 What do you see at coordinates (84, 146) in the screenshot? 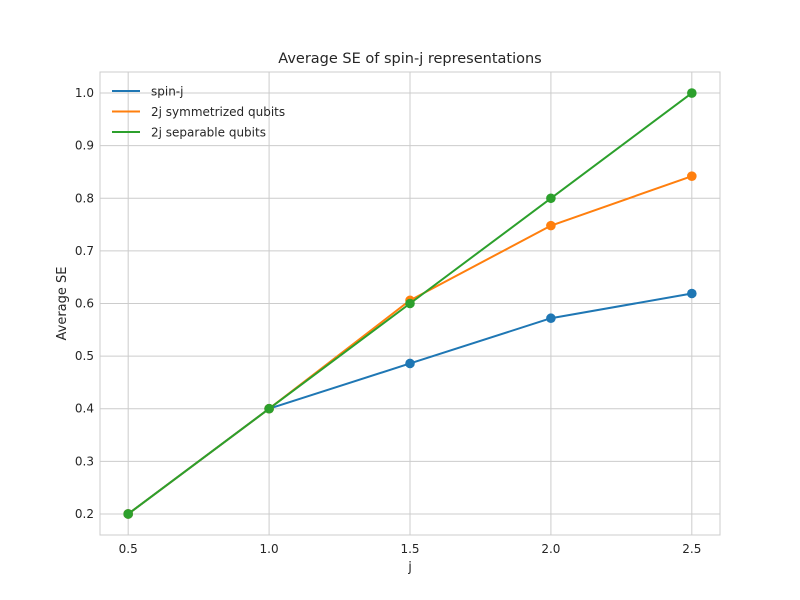
I see `y-tick-label: 0.9` at bounding box center [84, 146].